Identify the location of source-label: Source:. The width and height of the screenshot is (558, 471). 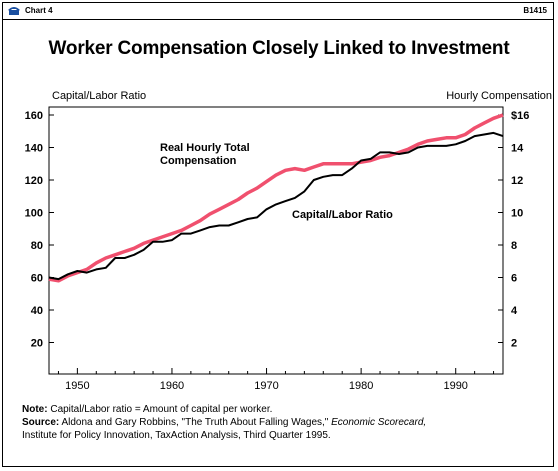
(41, 422).